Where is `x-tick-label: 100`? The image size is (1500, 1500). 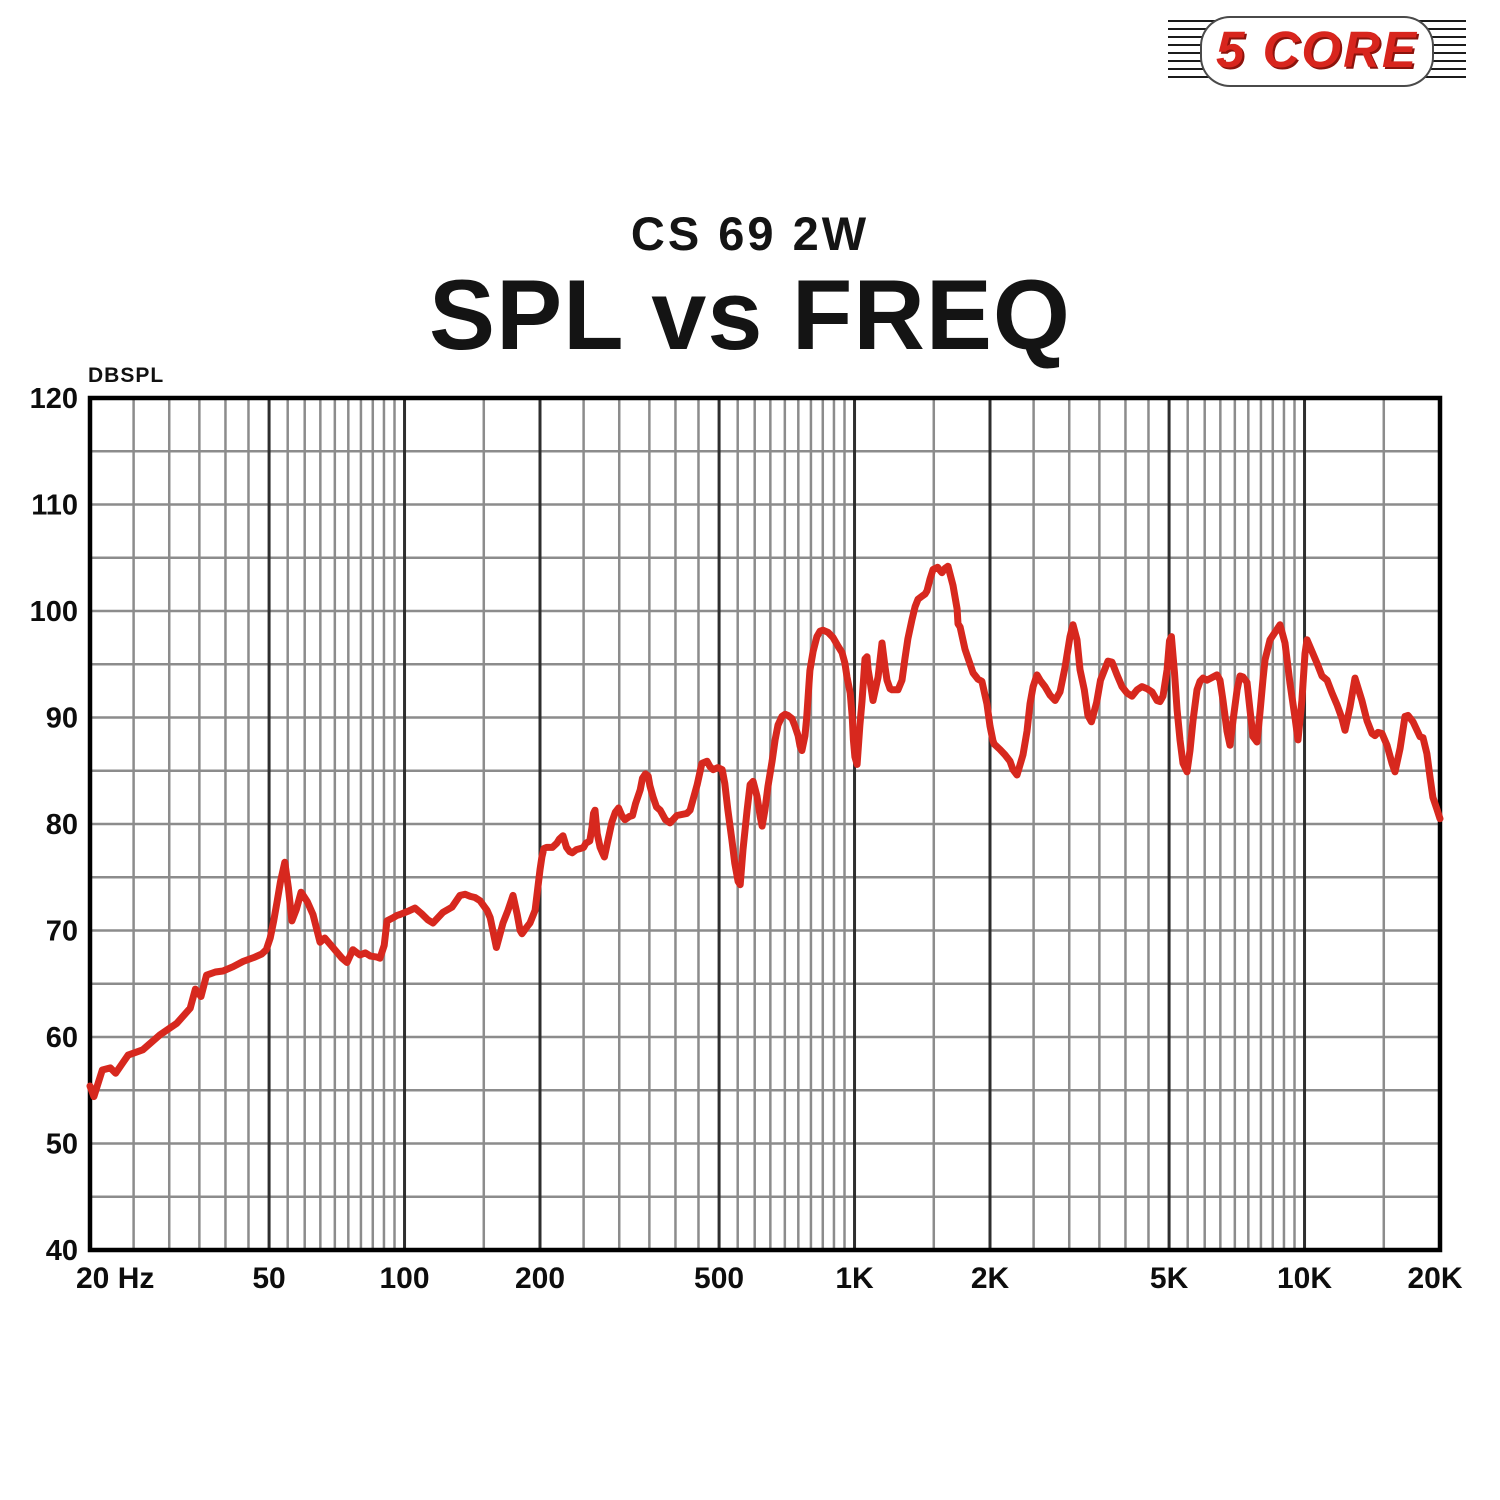
x-tick-label: 100 is located at coordinates (405, 1278).